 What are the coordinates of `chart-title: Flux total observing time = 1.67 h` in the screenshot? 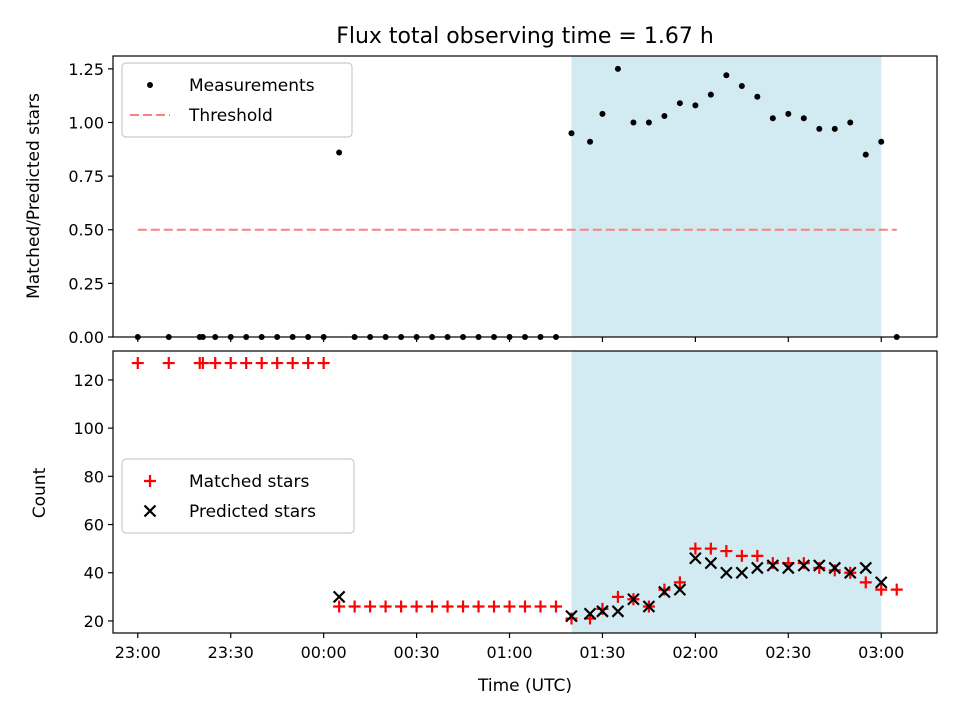 It's located at (525, 36).